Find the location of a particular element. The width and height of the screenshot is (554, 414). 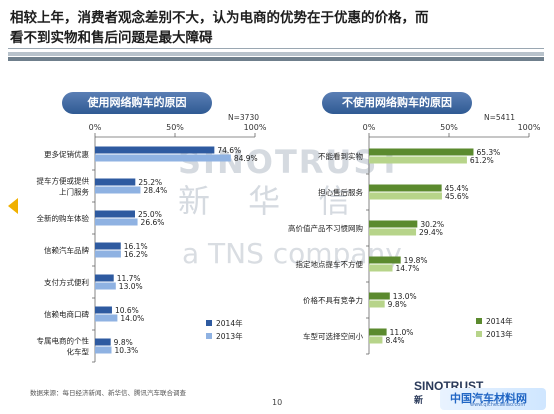

left-sample-size: N=3730 is located at coordinates (243, 117).